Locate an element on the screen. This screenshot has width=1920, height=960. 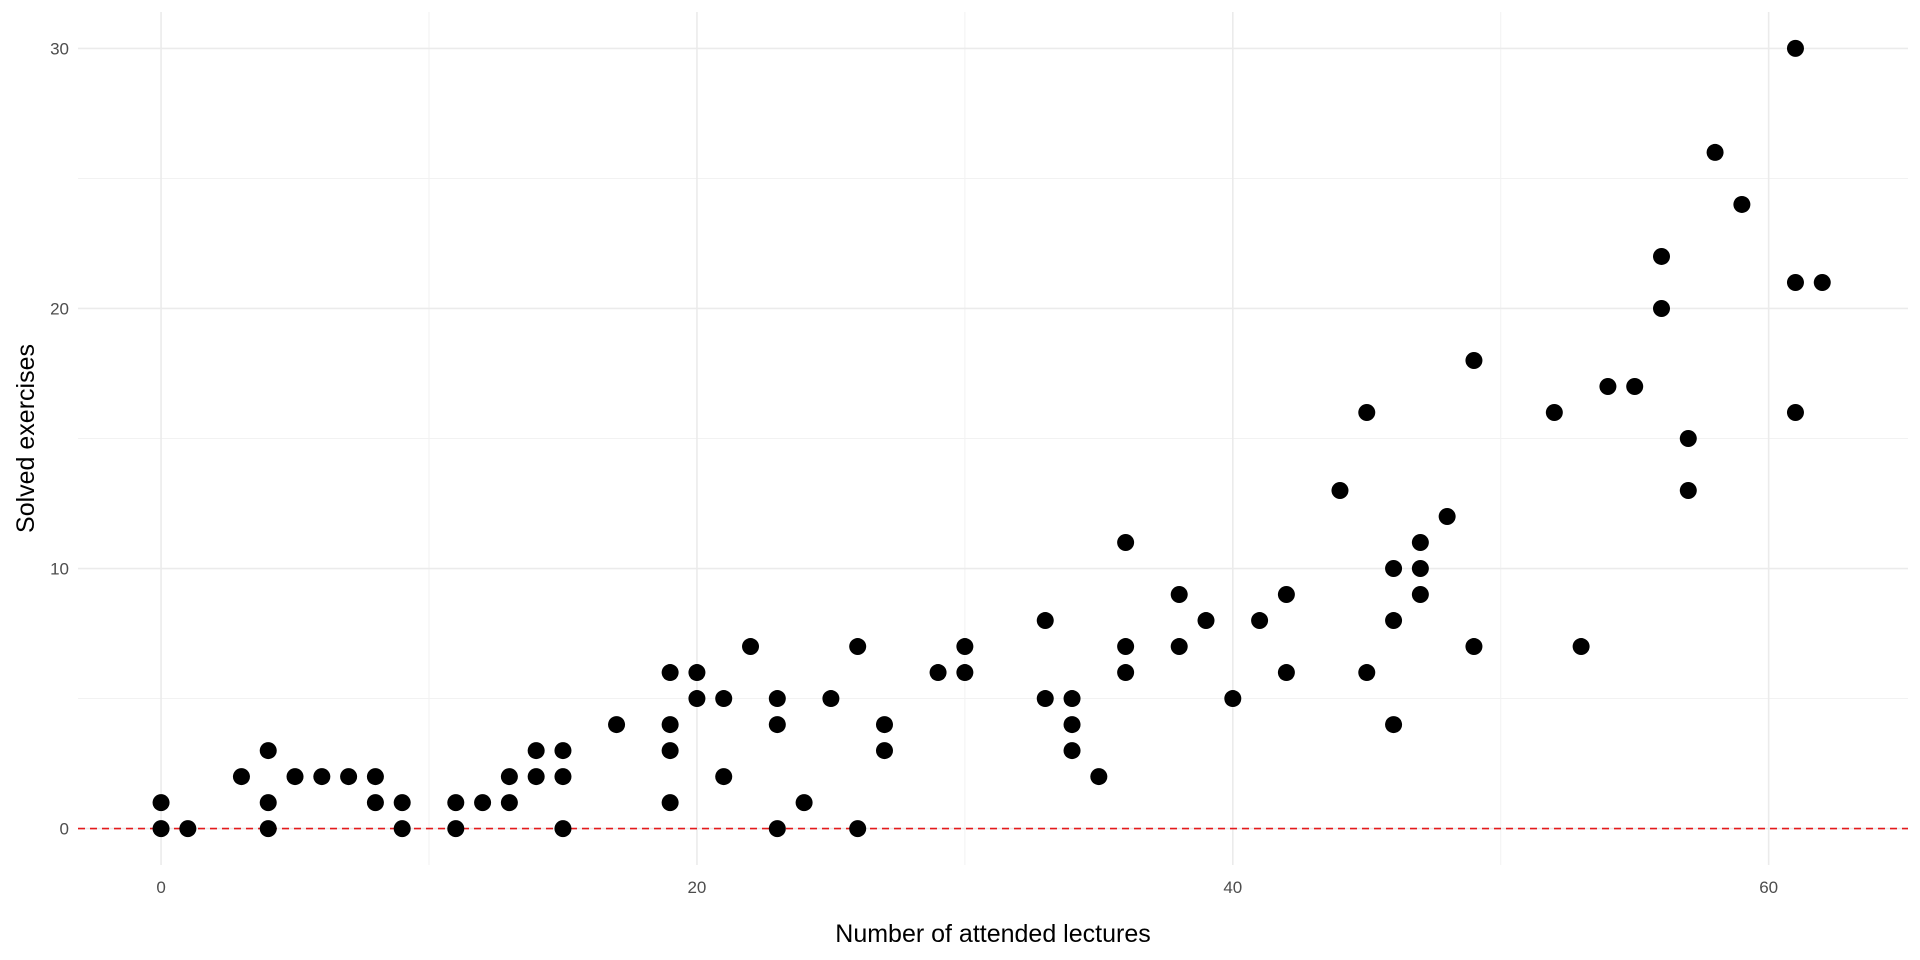
x-axis-title: Number of attended lectures is located at coordinates (992, 934).